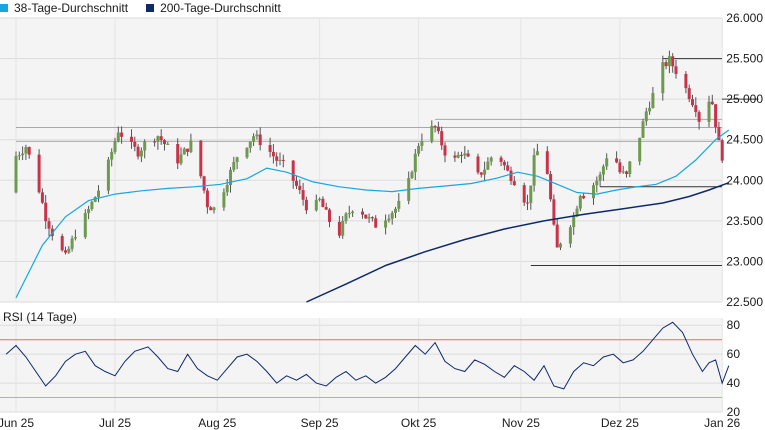 The width and height of the screenshot is (765, 430). Describe the element at coordinates (17, 423) in the screenshot. I see `x-tick-label: Jun 25` at that location.